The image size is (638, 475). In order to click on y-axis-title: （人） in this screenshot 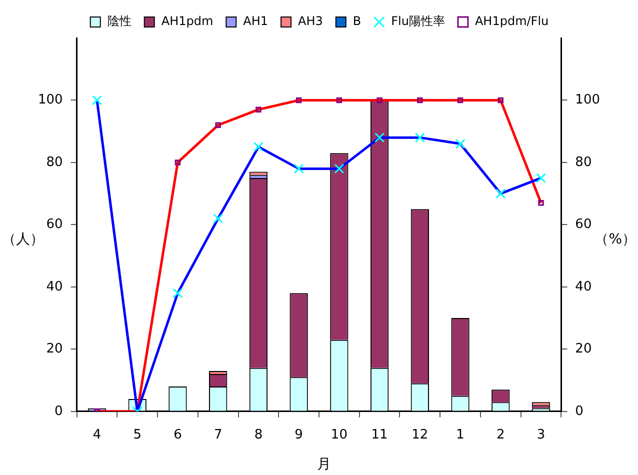, I will do `click(23, 239)`.